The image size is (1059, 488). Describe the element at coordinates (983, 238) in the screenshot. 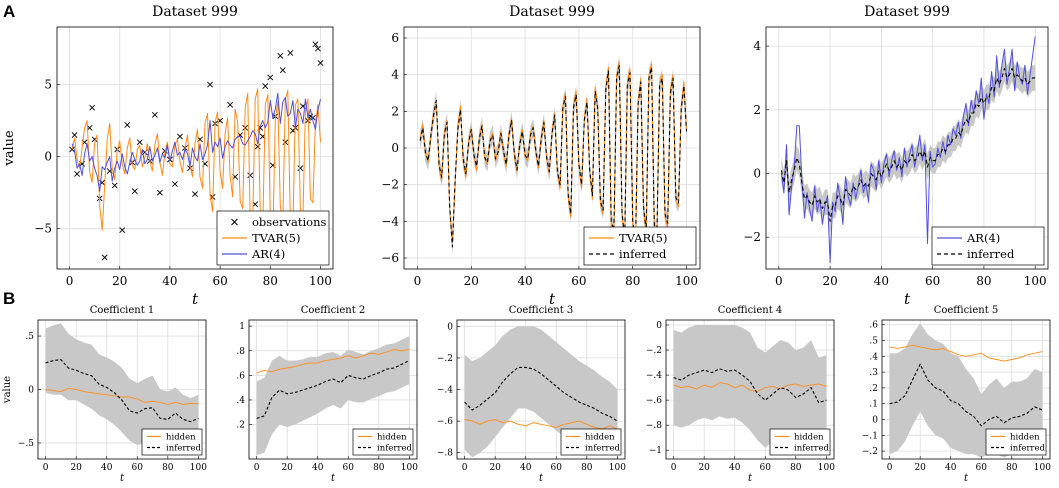

I see `legend-label: AR(4)` at that location.